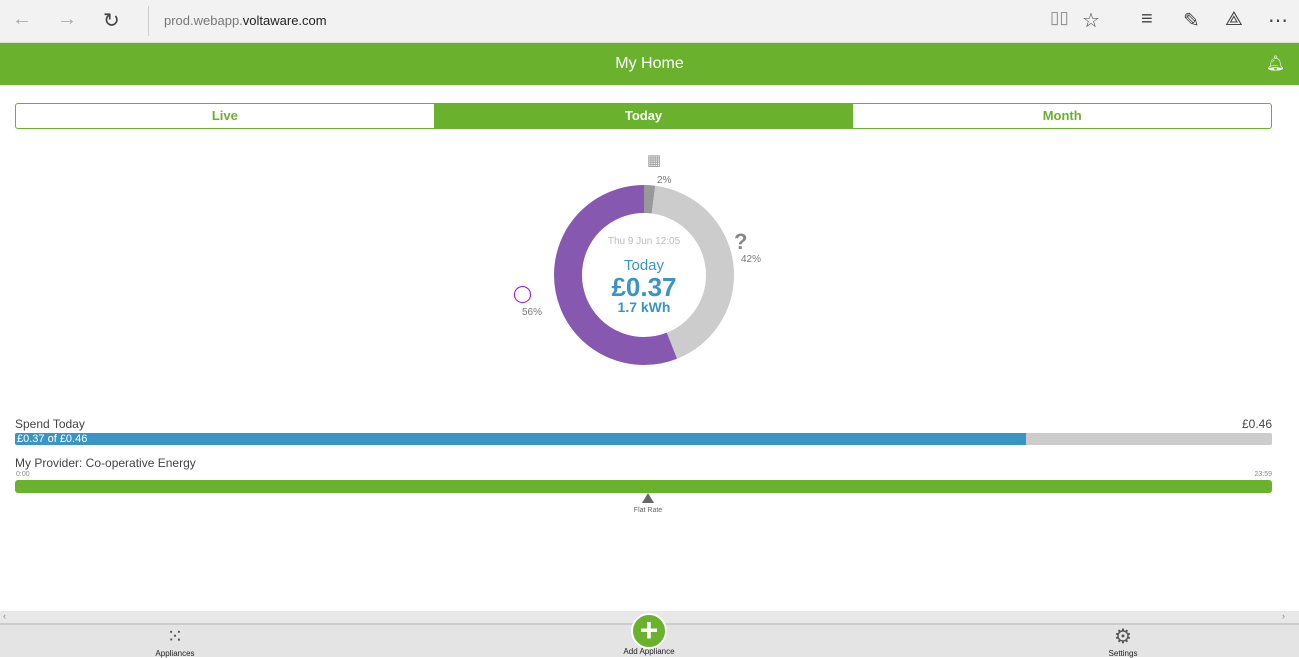  Describe the element at coordinates (225, 116) in the screenshot. I see `tab-live: Live` at that location.